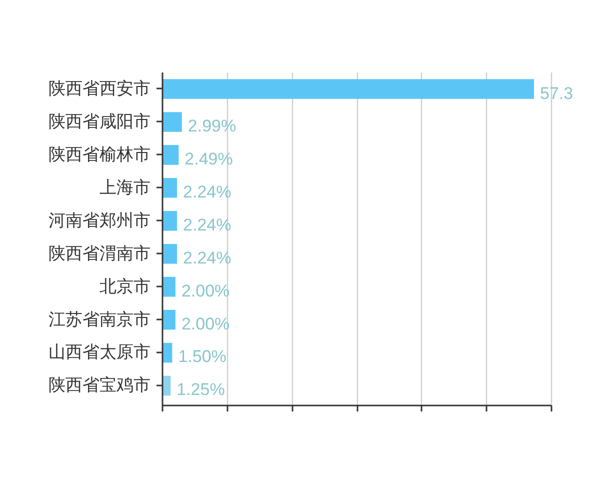 This screenshot has height=480, width=600. What do you see at coordinates (99, 122) in the screenshot?
I see `y-tick-label: 陕西省咸阳市` at bounding box center [99, 122].